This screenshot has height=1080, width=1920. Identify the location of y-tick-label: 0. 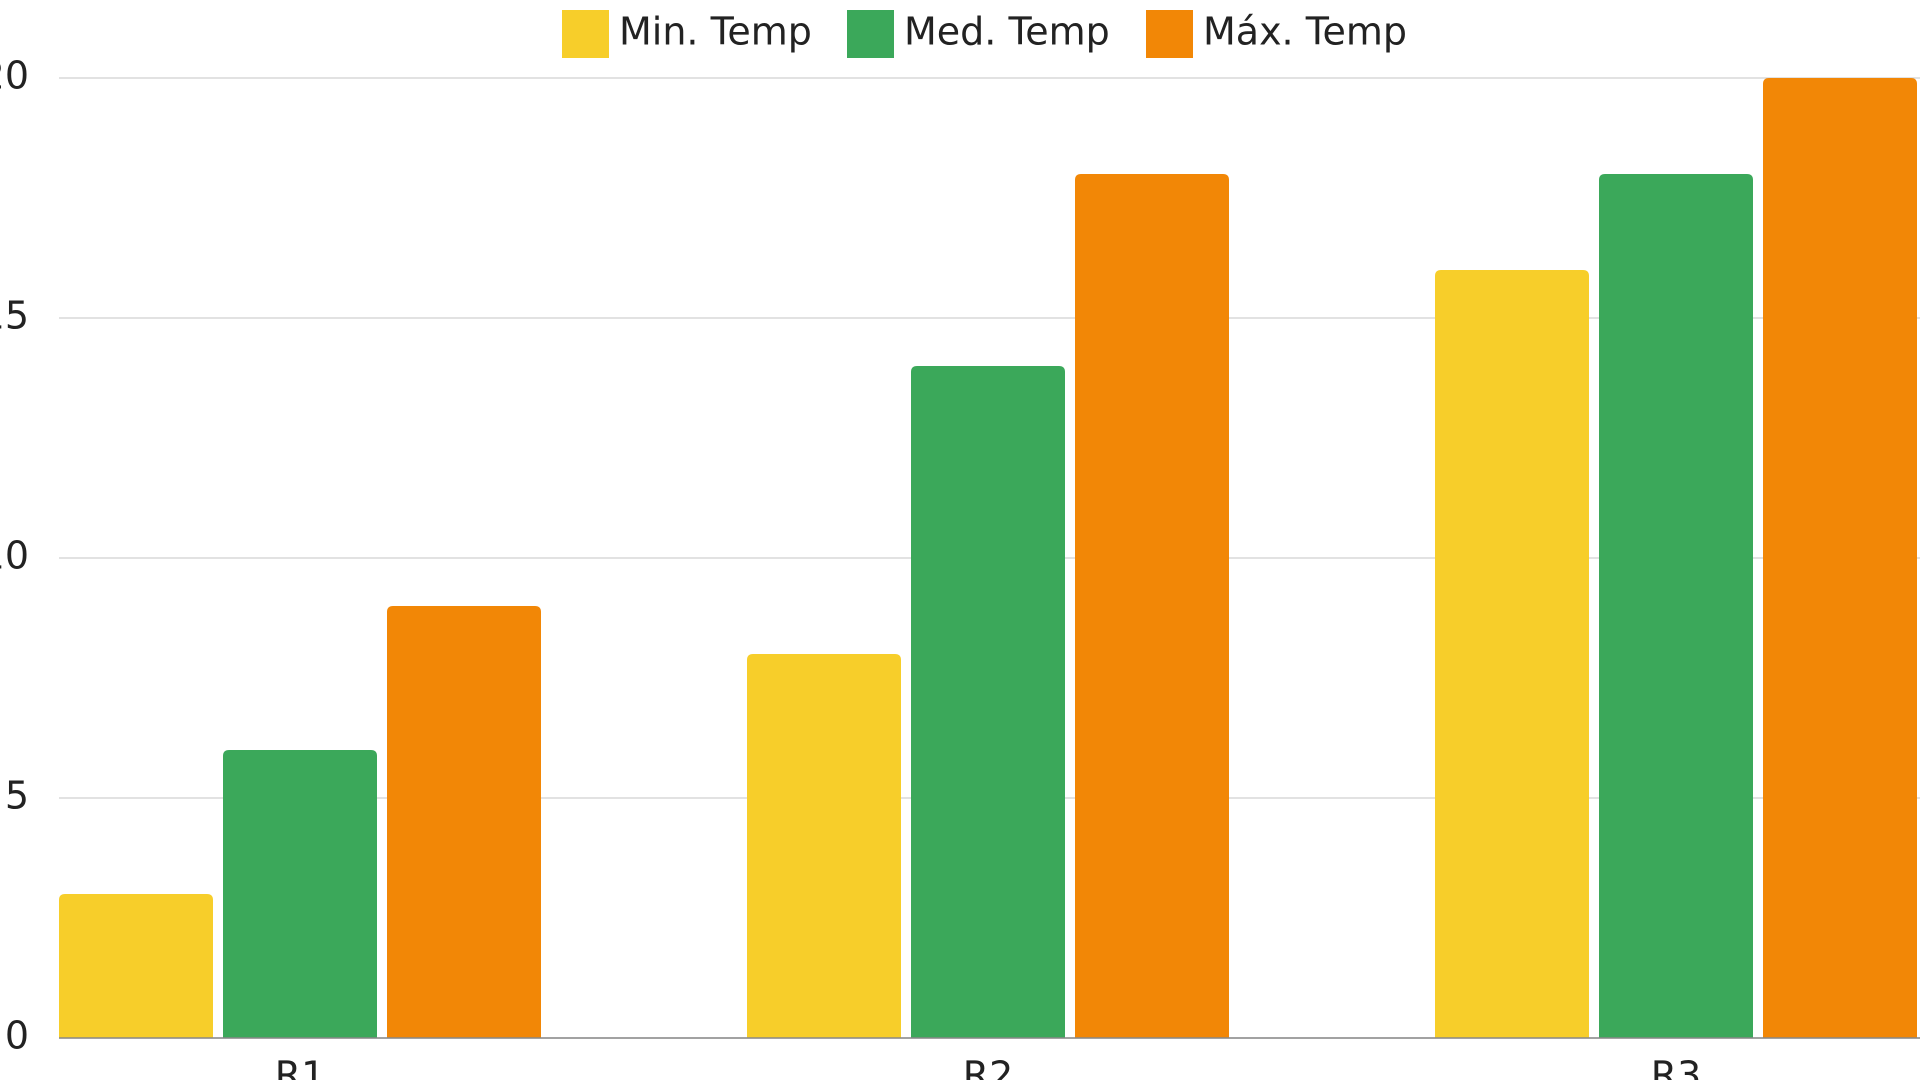
(17, 1036).